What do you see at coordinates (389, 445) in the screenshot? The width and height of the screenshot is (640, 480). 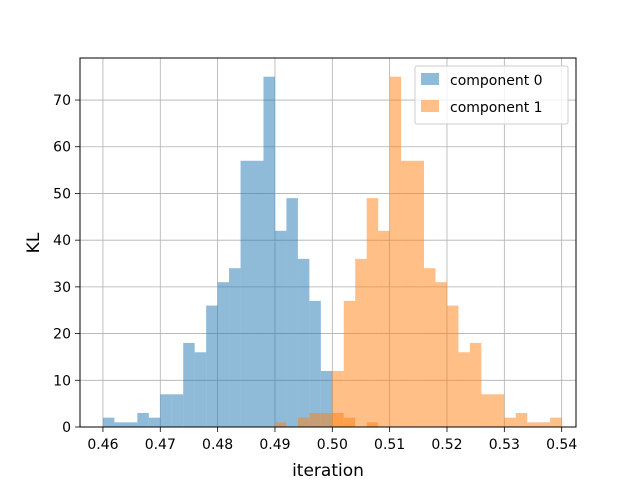 I see `x-tick-label: 0.51` at bounding box center [389, 445].